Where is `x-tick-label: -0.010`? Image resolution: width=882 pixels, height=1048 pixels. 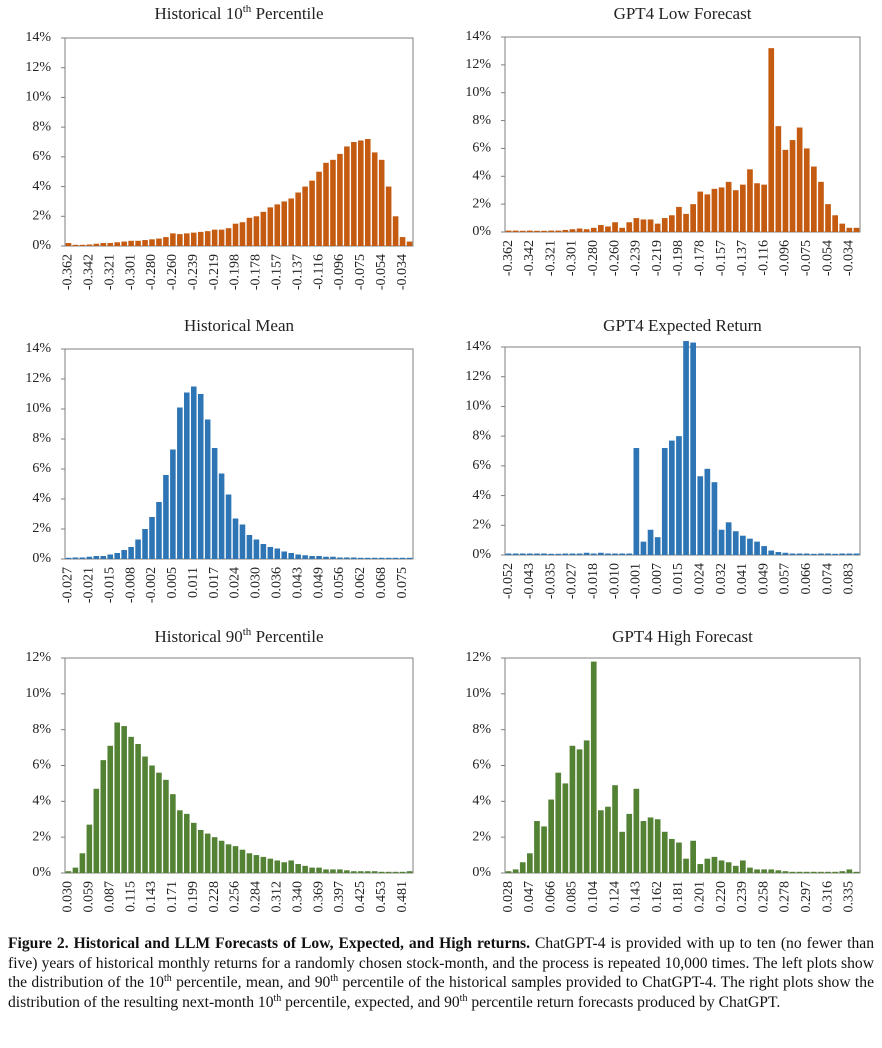
x-tick-label: -0.010 is located at coordinates (614, 581).